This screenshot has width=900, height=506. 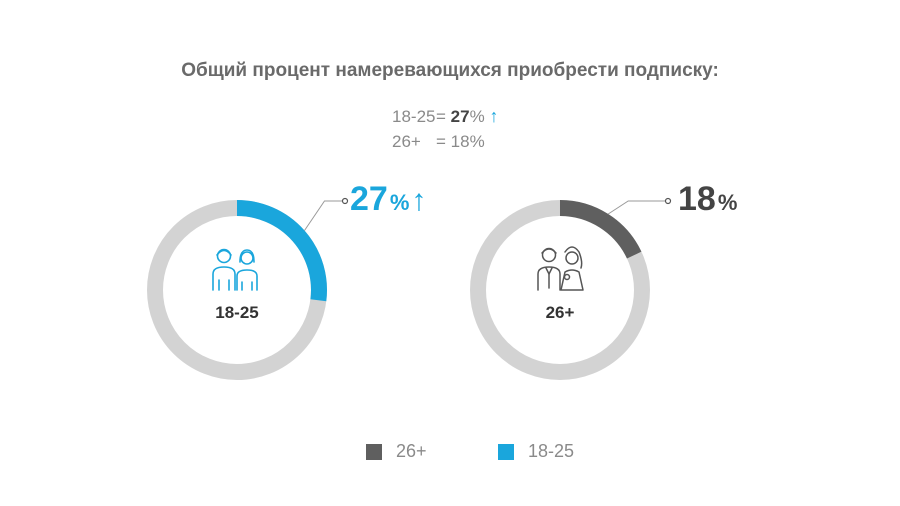 What do you see at coordinates (600, 229) in the screenshot?
I see `donut-arc-26-plus` at bounding box center [600, 229].